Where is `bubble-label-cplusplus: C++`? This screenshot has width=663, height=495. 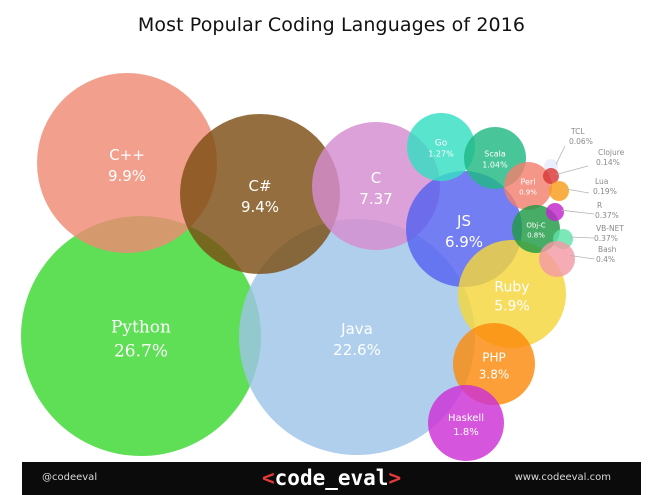
bubble-label-cplusplus: C++ is located at coordinates (127, 155).